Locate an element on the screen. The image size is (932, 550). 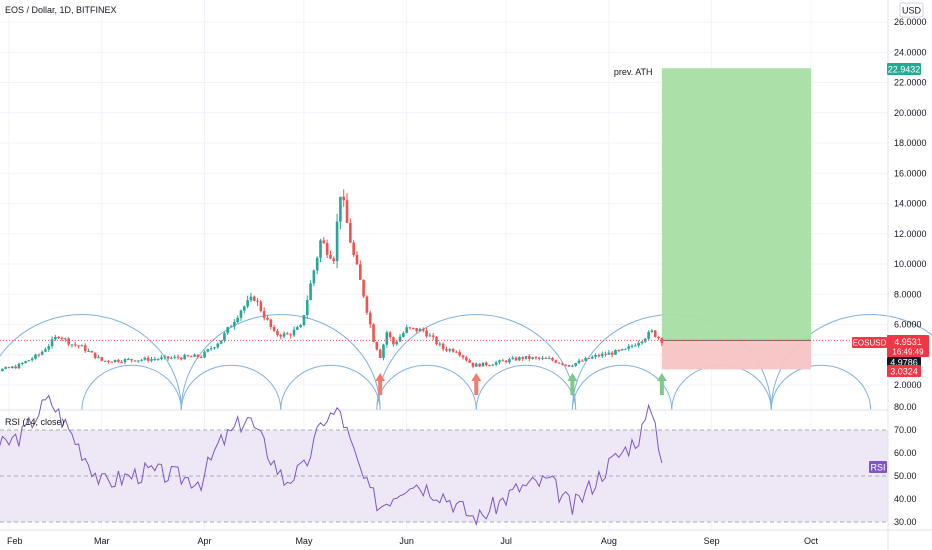
time-tick-label: Apr is located at coordinates (205, 541).